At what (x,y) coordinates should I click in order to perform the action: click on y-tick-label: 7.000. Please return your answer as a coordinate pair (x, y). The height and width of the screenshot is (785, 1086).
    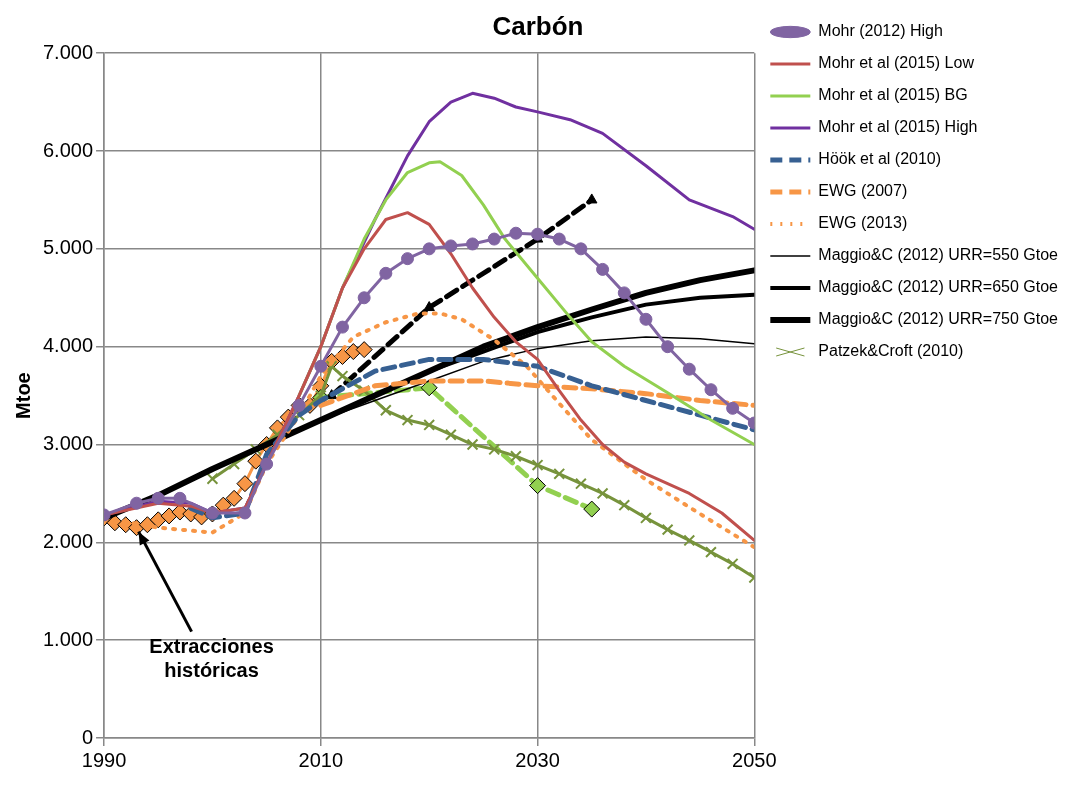
    Looking at the image, I should click on (68, 51).